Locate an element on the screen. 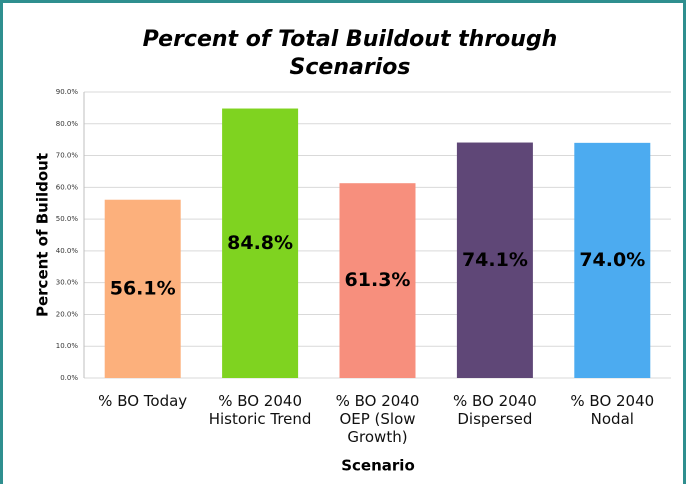 The image size is (686, 487). y-tick-label: 20.0% is located at coordinates (67, 314).